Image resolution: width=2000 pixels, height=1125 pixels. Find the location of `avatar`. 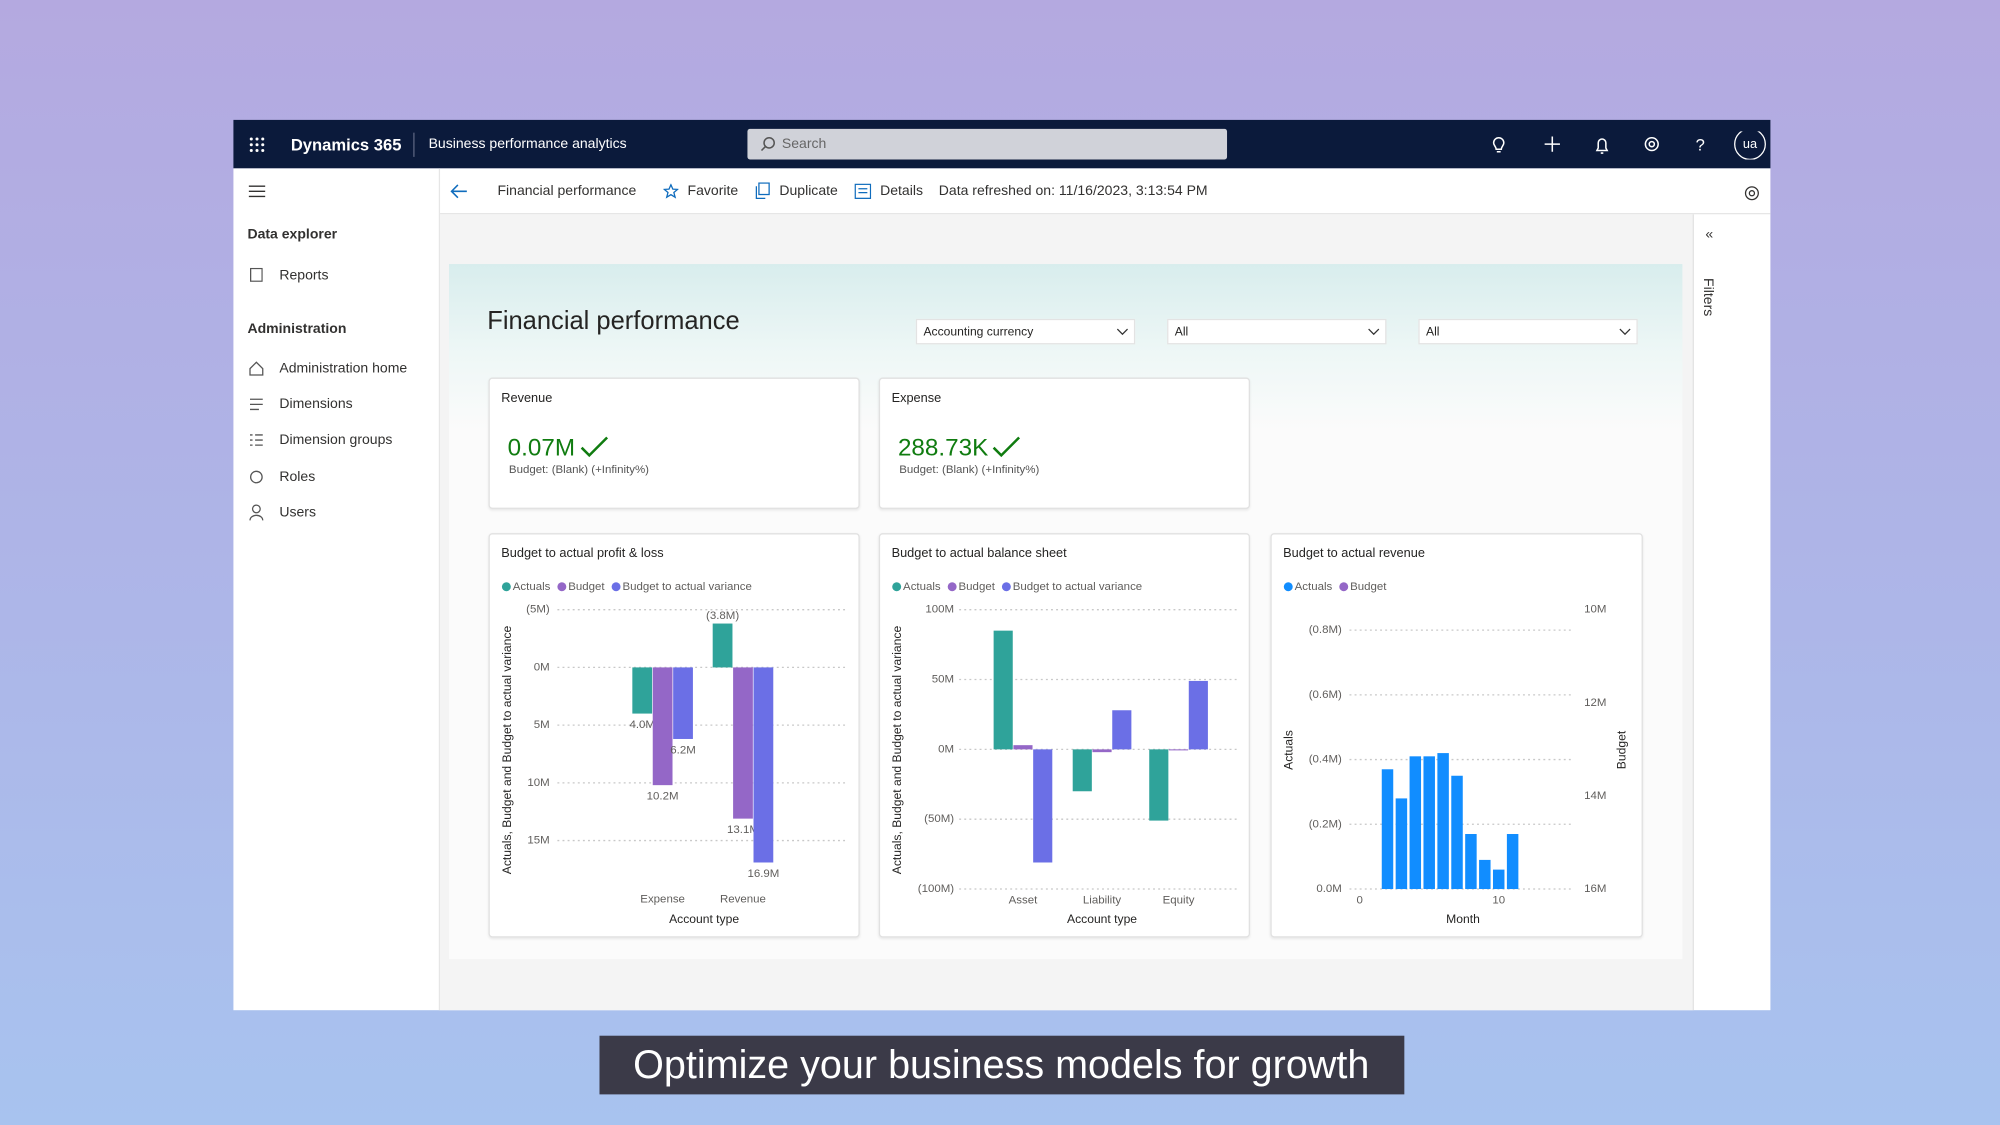

avatar is located at coordinates (1750, 145).